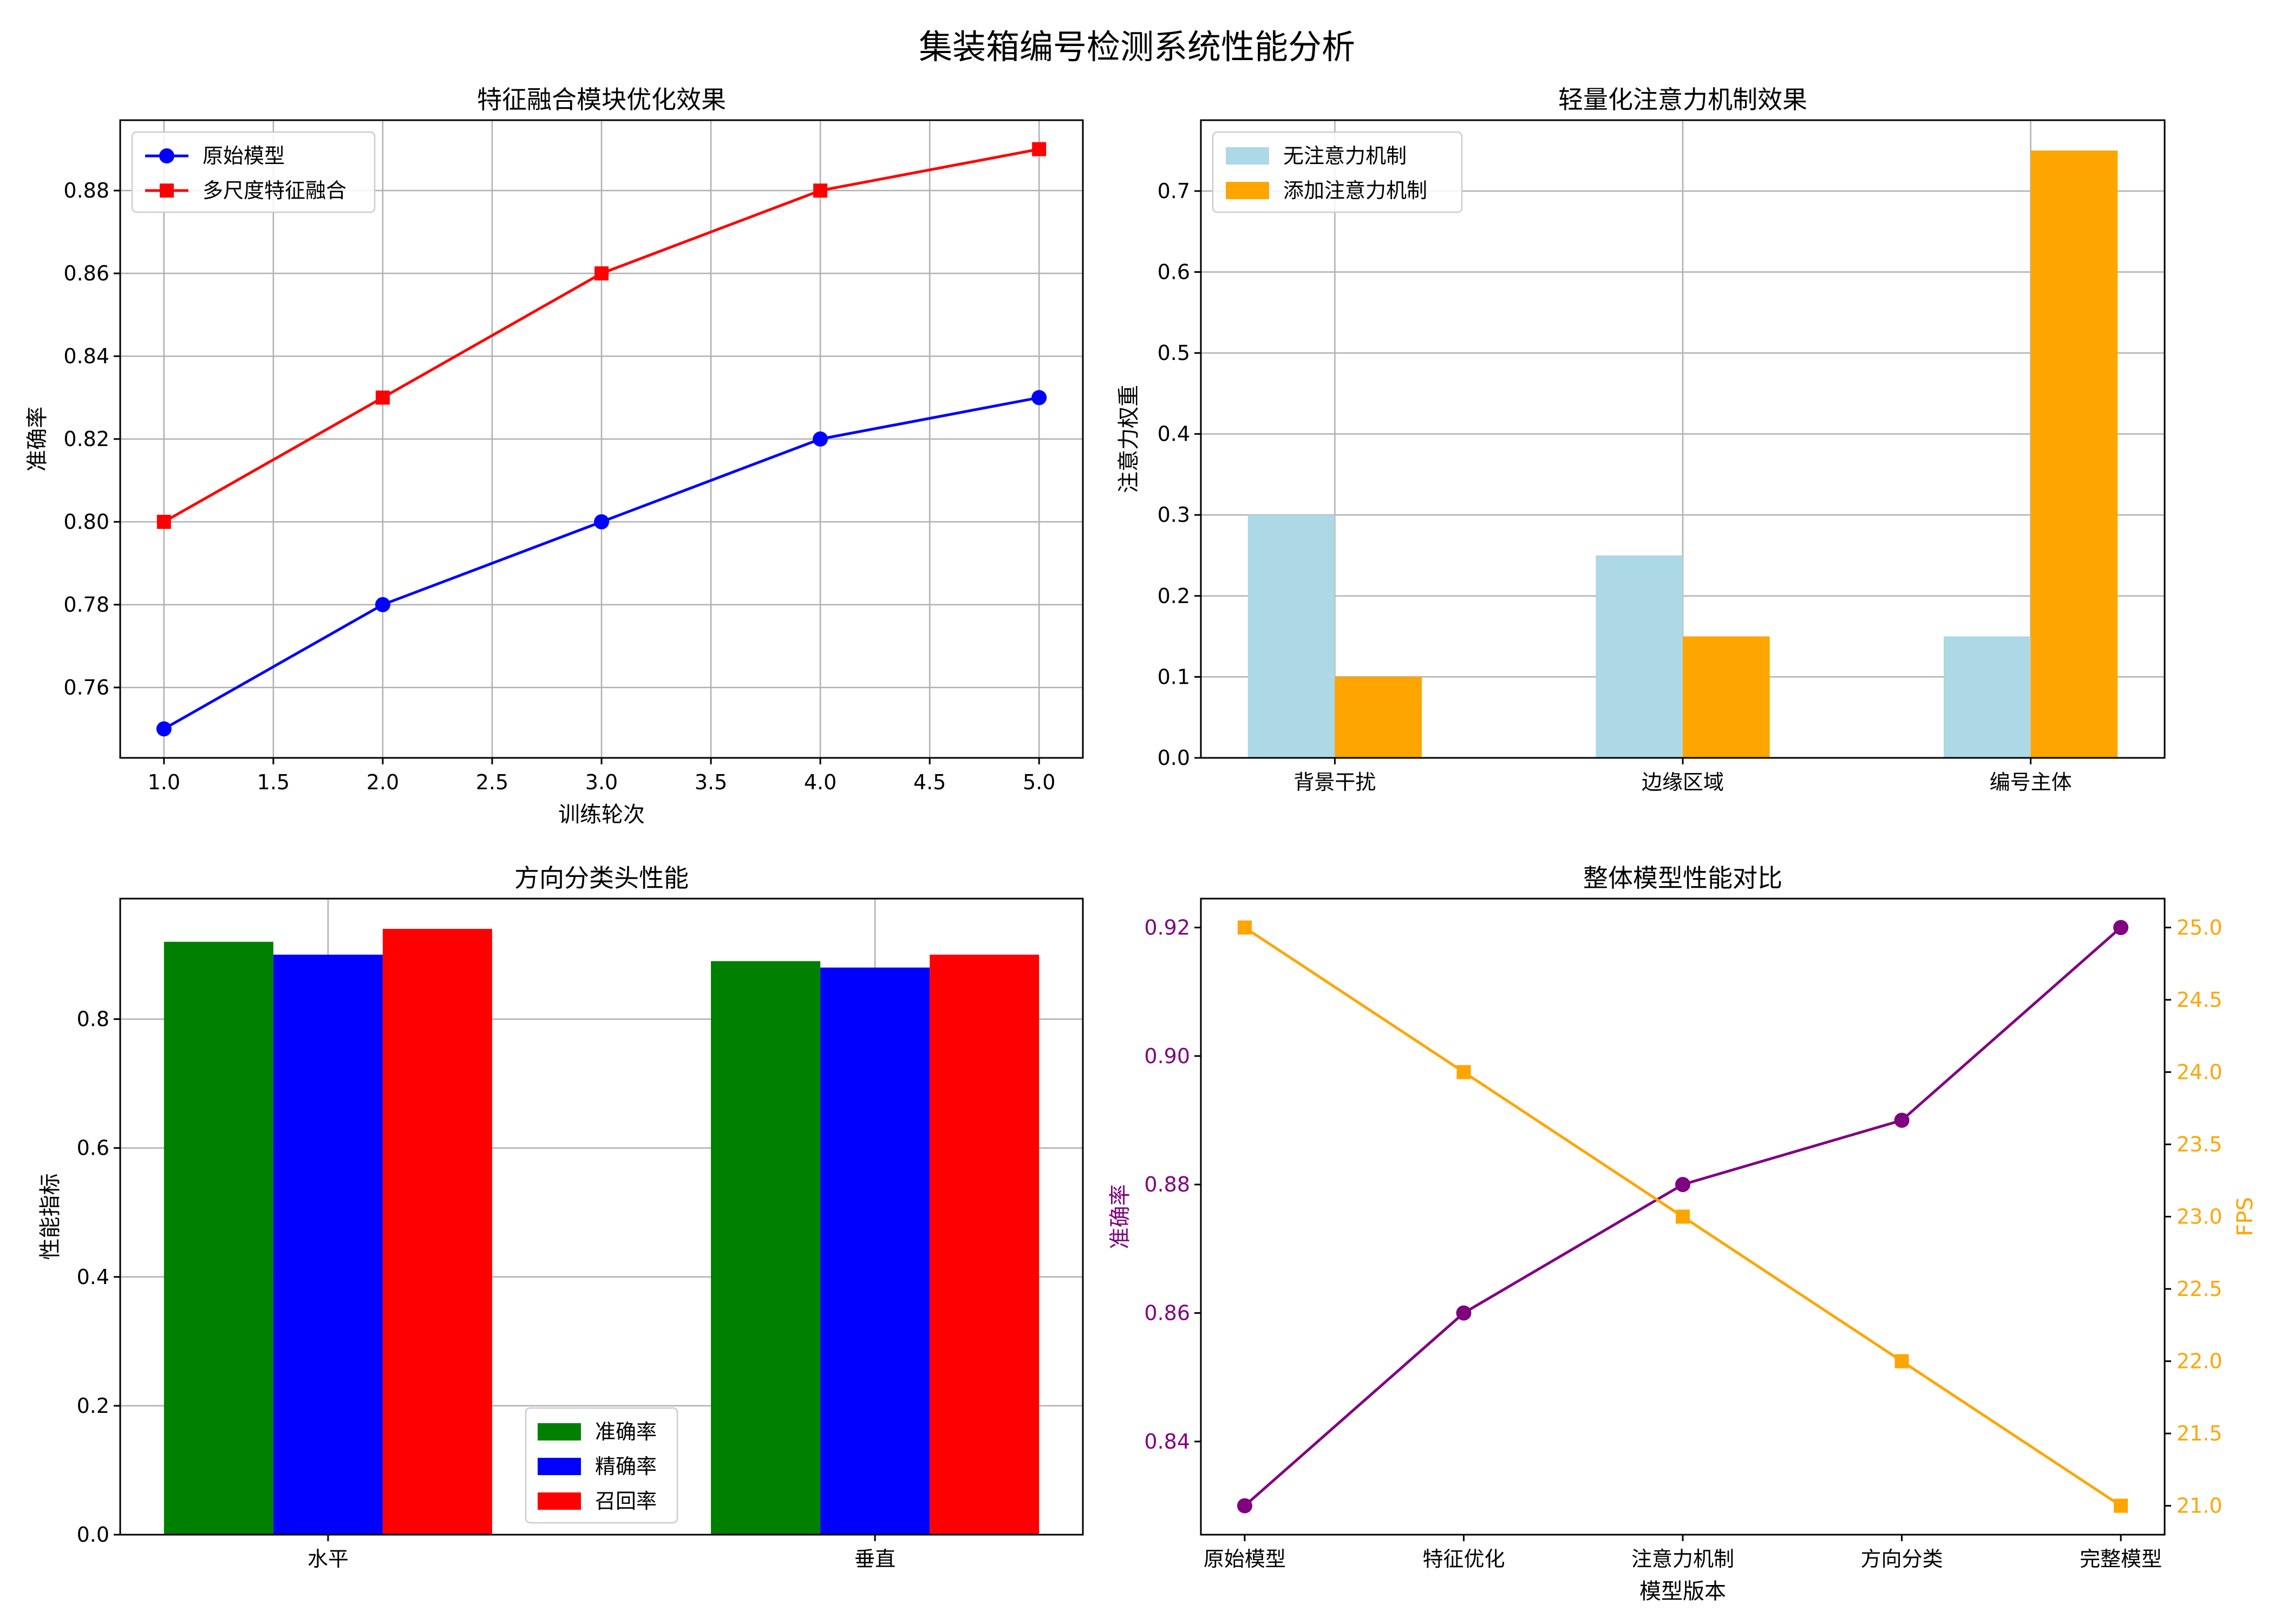  What do you see at coordinates (2200, 1289) in the screenshot?
I see `y-right-tick-label: 22.5` at bounding box center [2200, 1289].